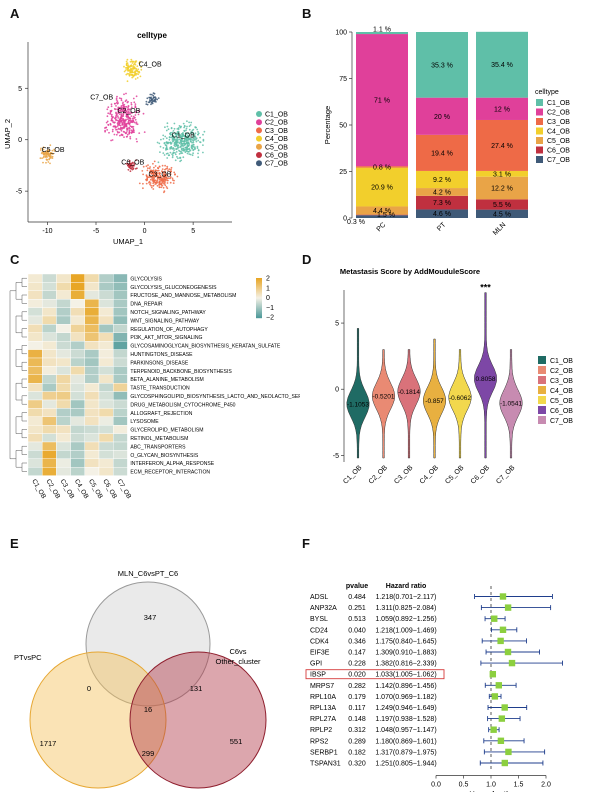 The height and width of the screenshot is (792, 599). What do you see at coordinates (357, 619) in the screenshot?
I see `forest-pvalue: 0.513` at bounding box center [357, 619].